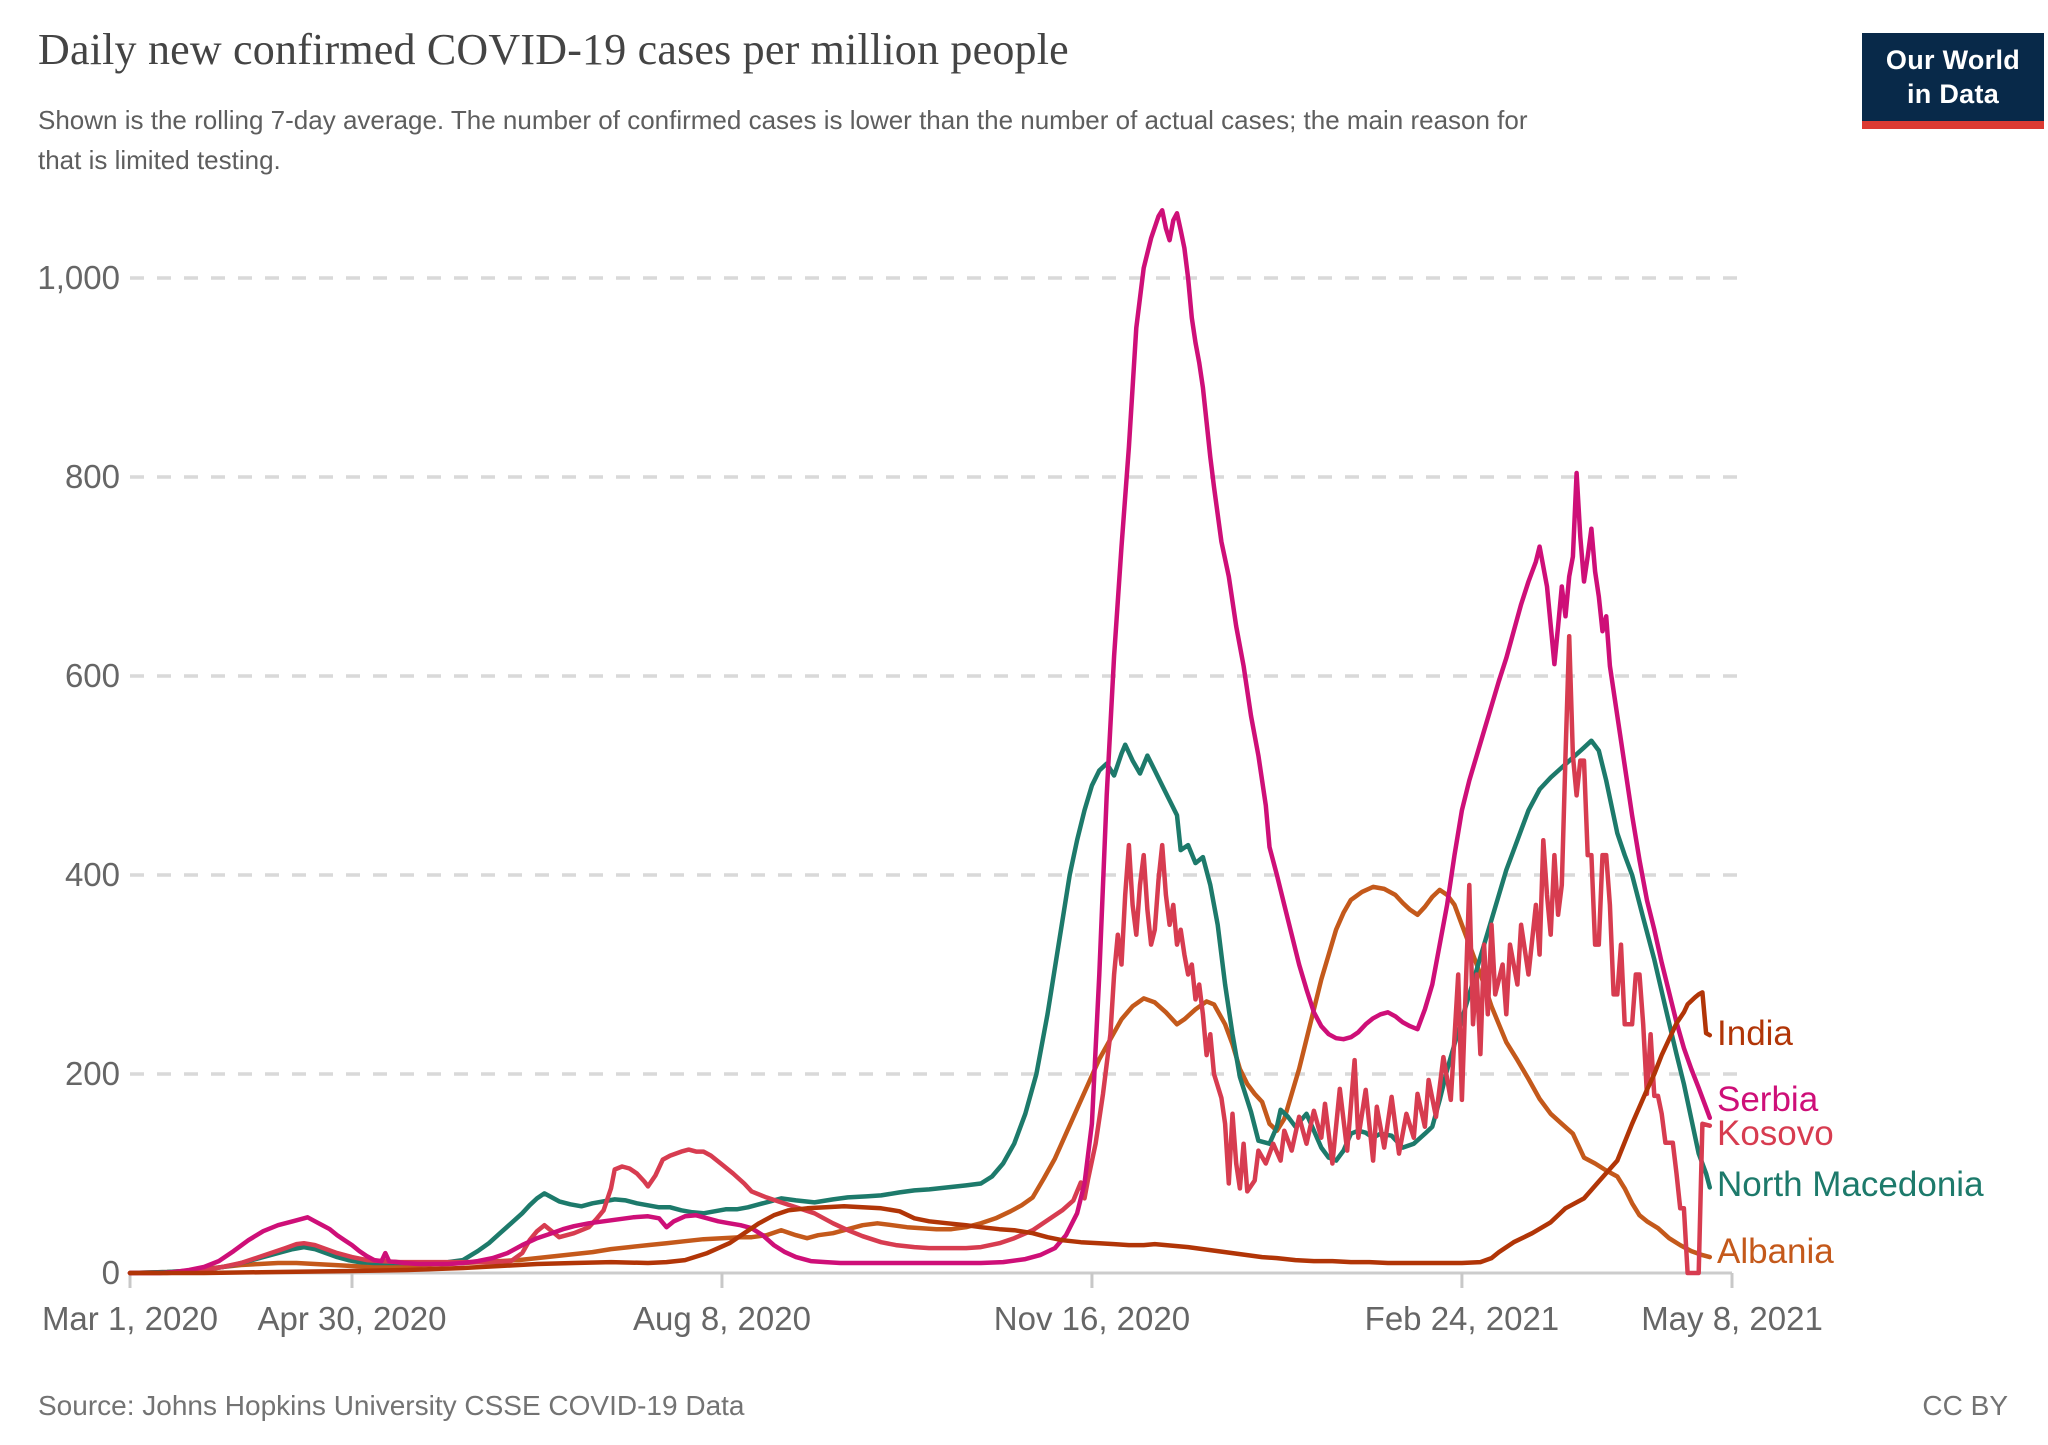  What do you see at coordinates (92, 874) in the screenshot?
I see `y-tick-label-400: 400` at bounding box center [92, 874].